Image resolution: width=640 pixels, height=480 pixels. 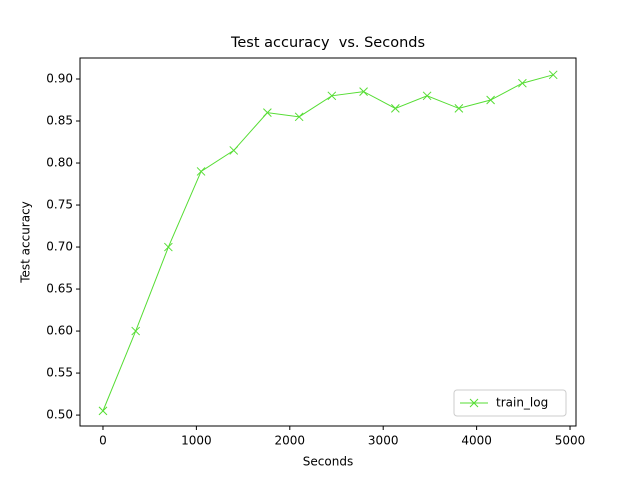 What do you see at coordinates (59, 247) in the screenshot?
I see `y-tick-label: 0.70` at bounding box center [59, 247].